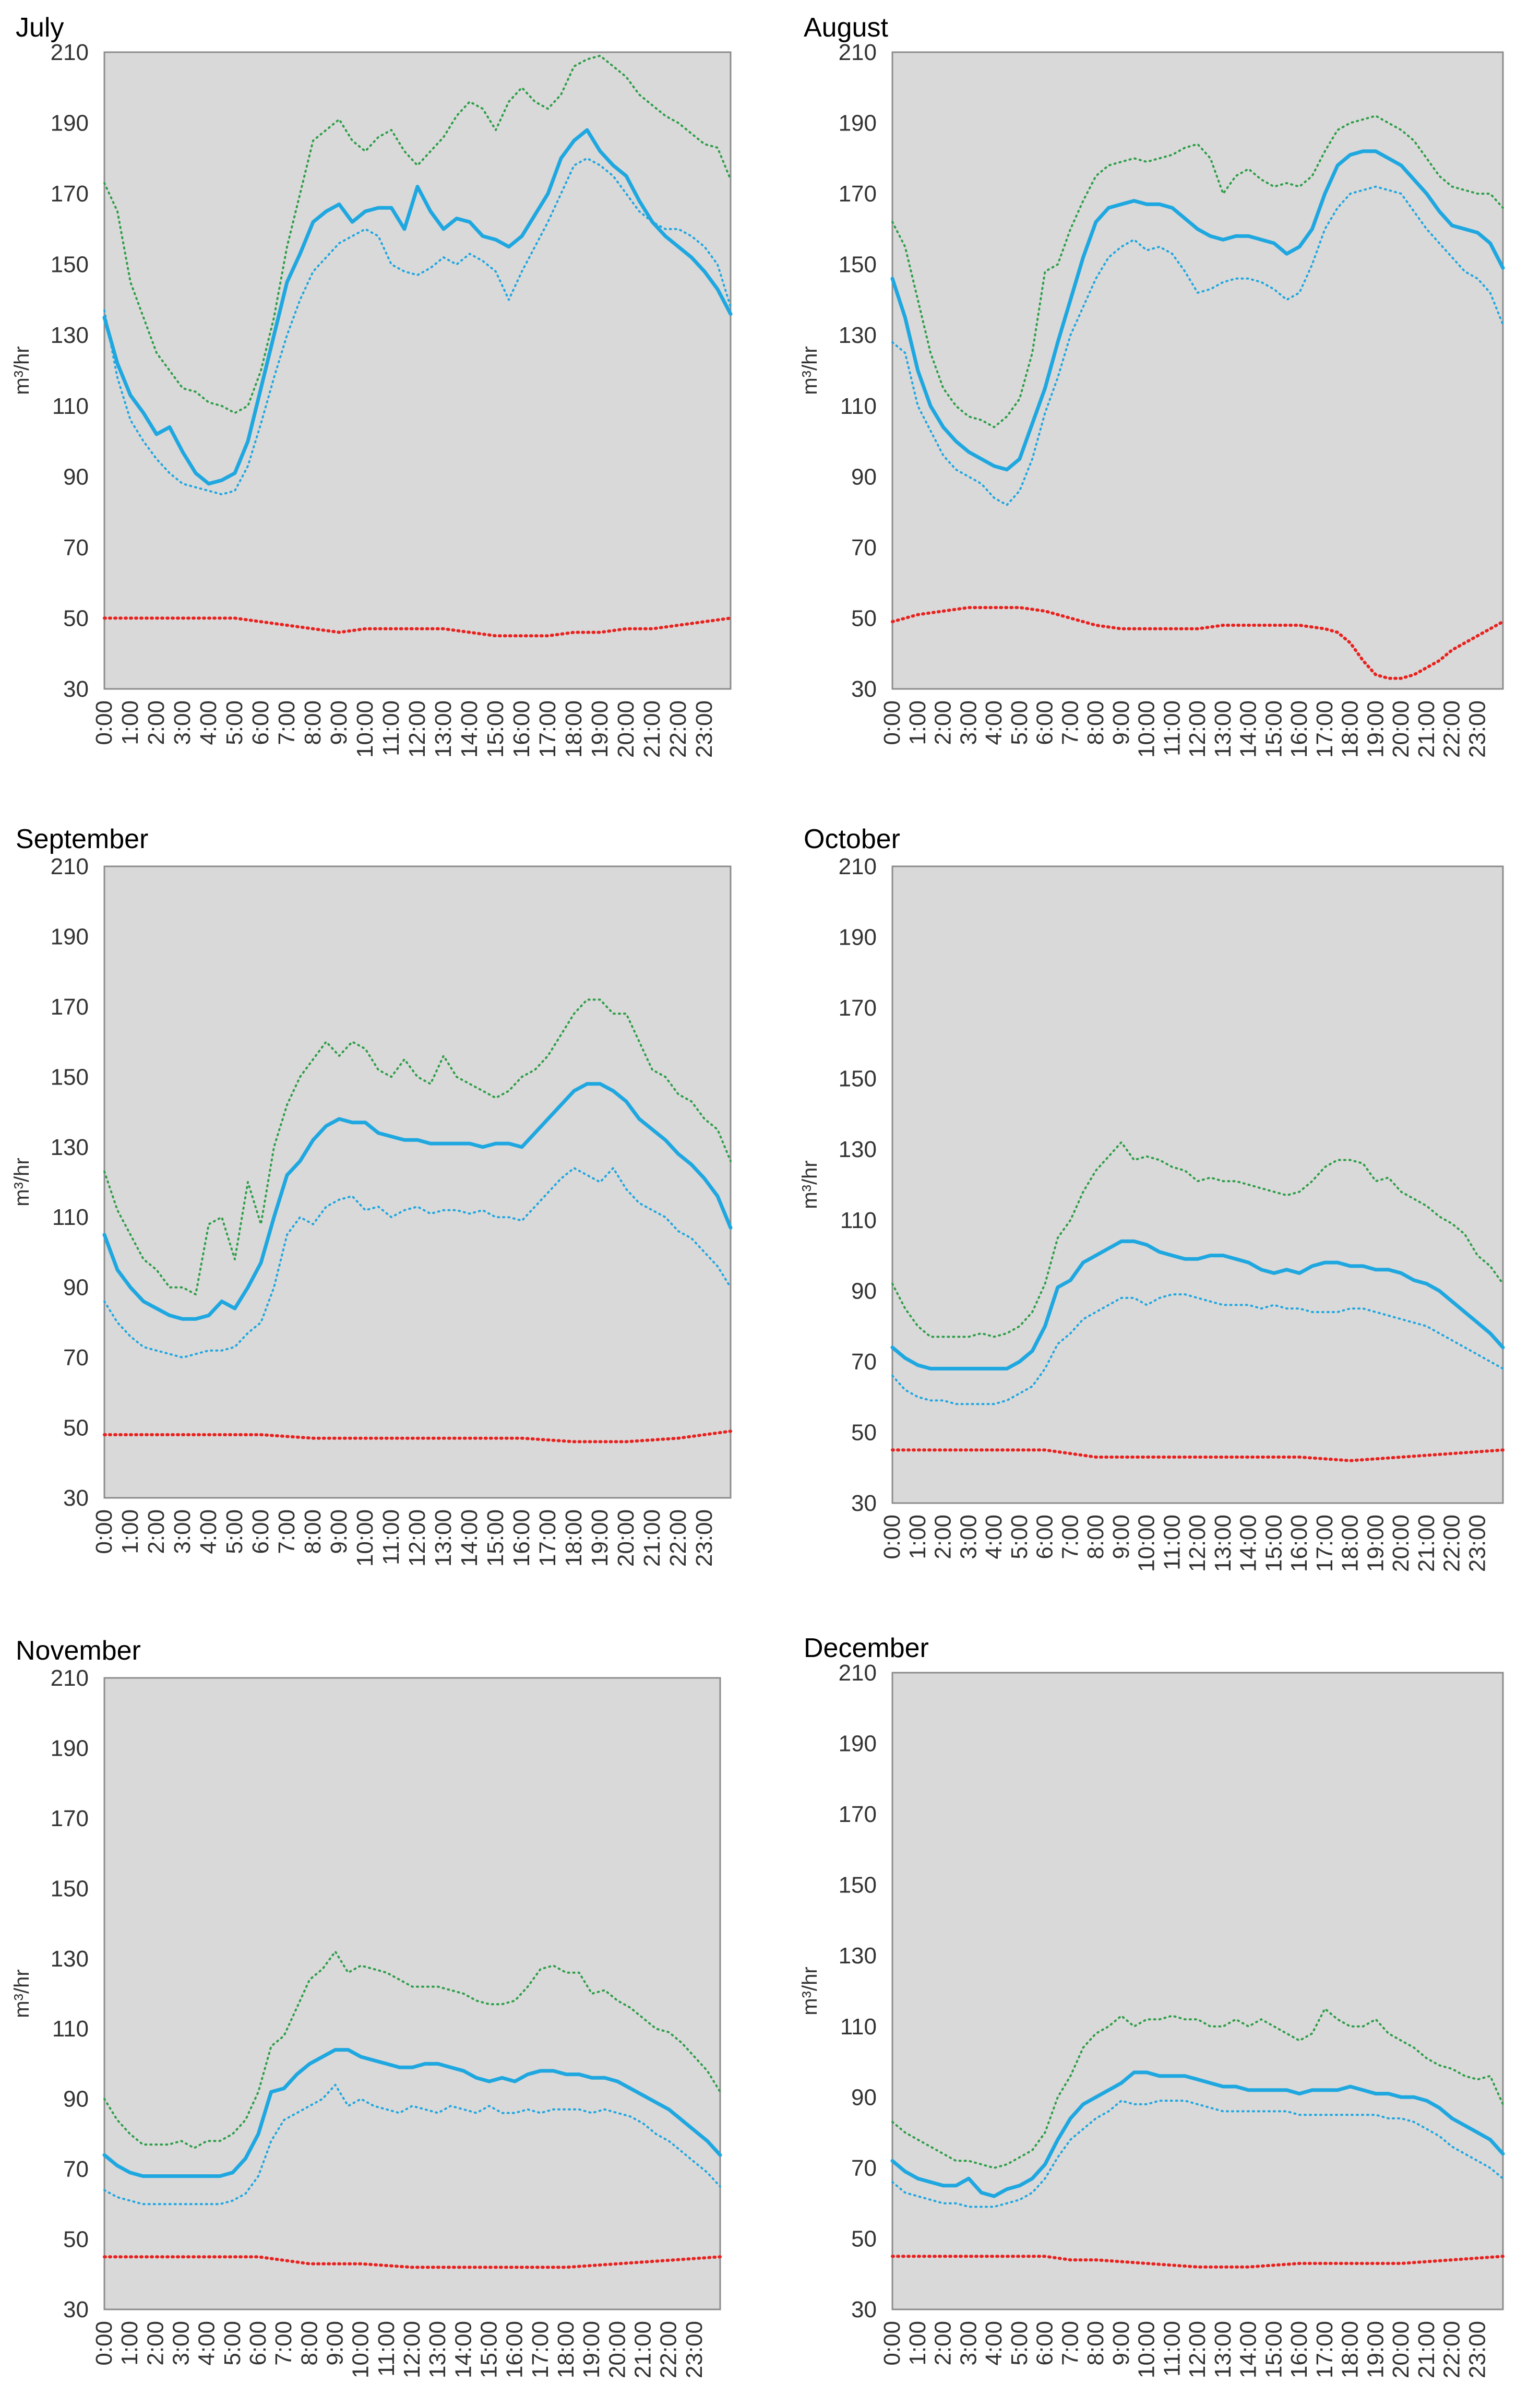  What do you see at coordinates (852, 839) in the screenshot?
I see `chart-title: October` at bounding box center [852, 839].